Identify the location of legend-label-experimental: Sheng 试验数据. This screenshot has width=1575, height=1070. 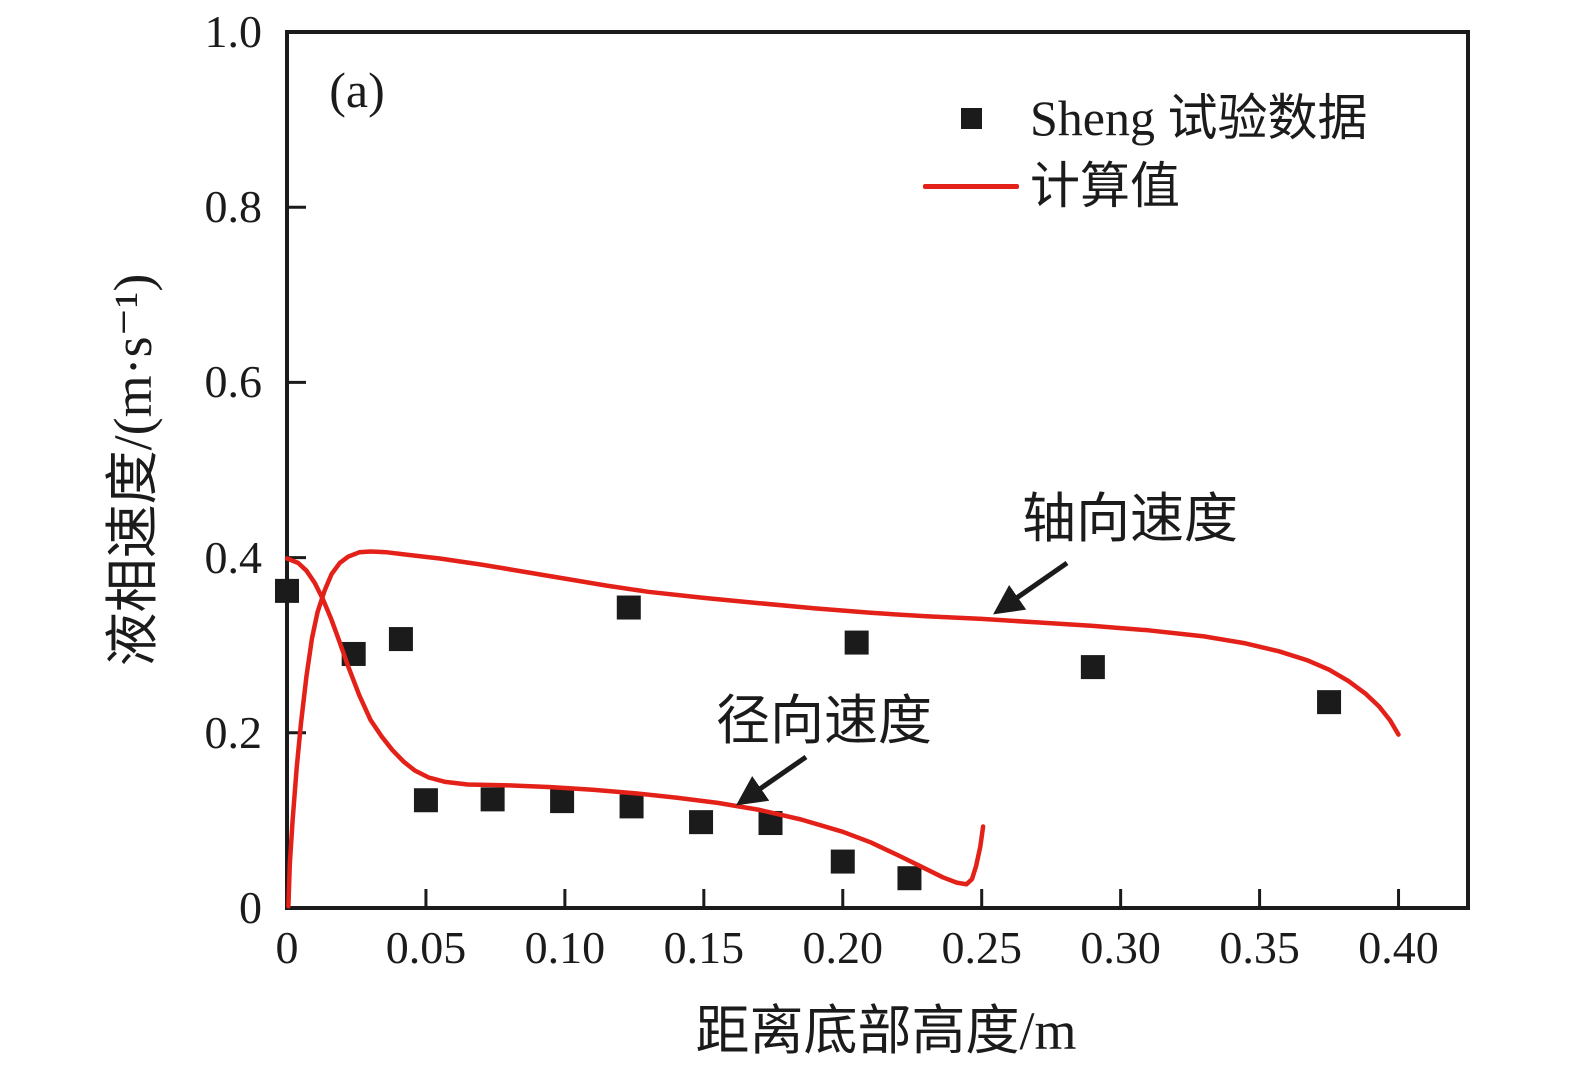
(1199, 118).